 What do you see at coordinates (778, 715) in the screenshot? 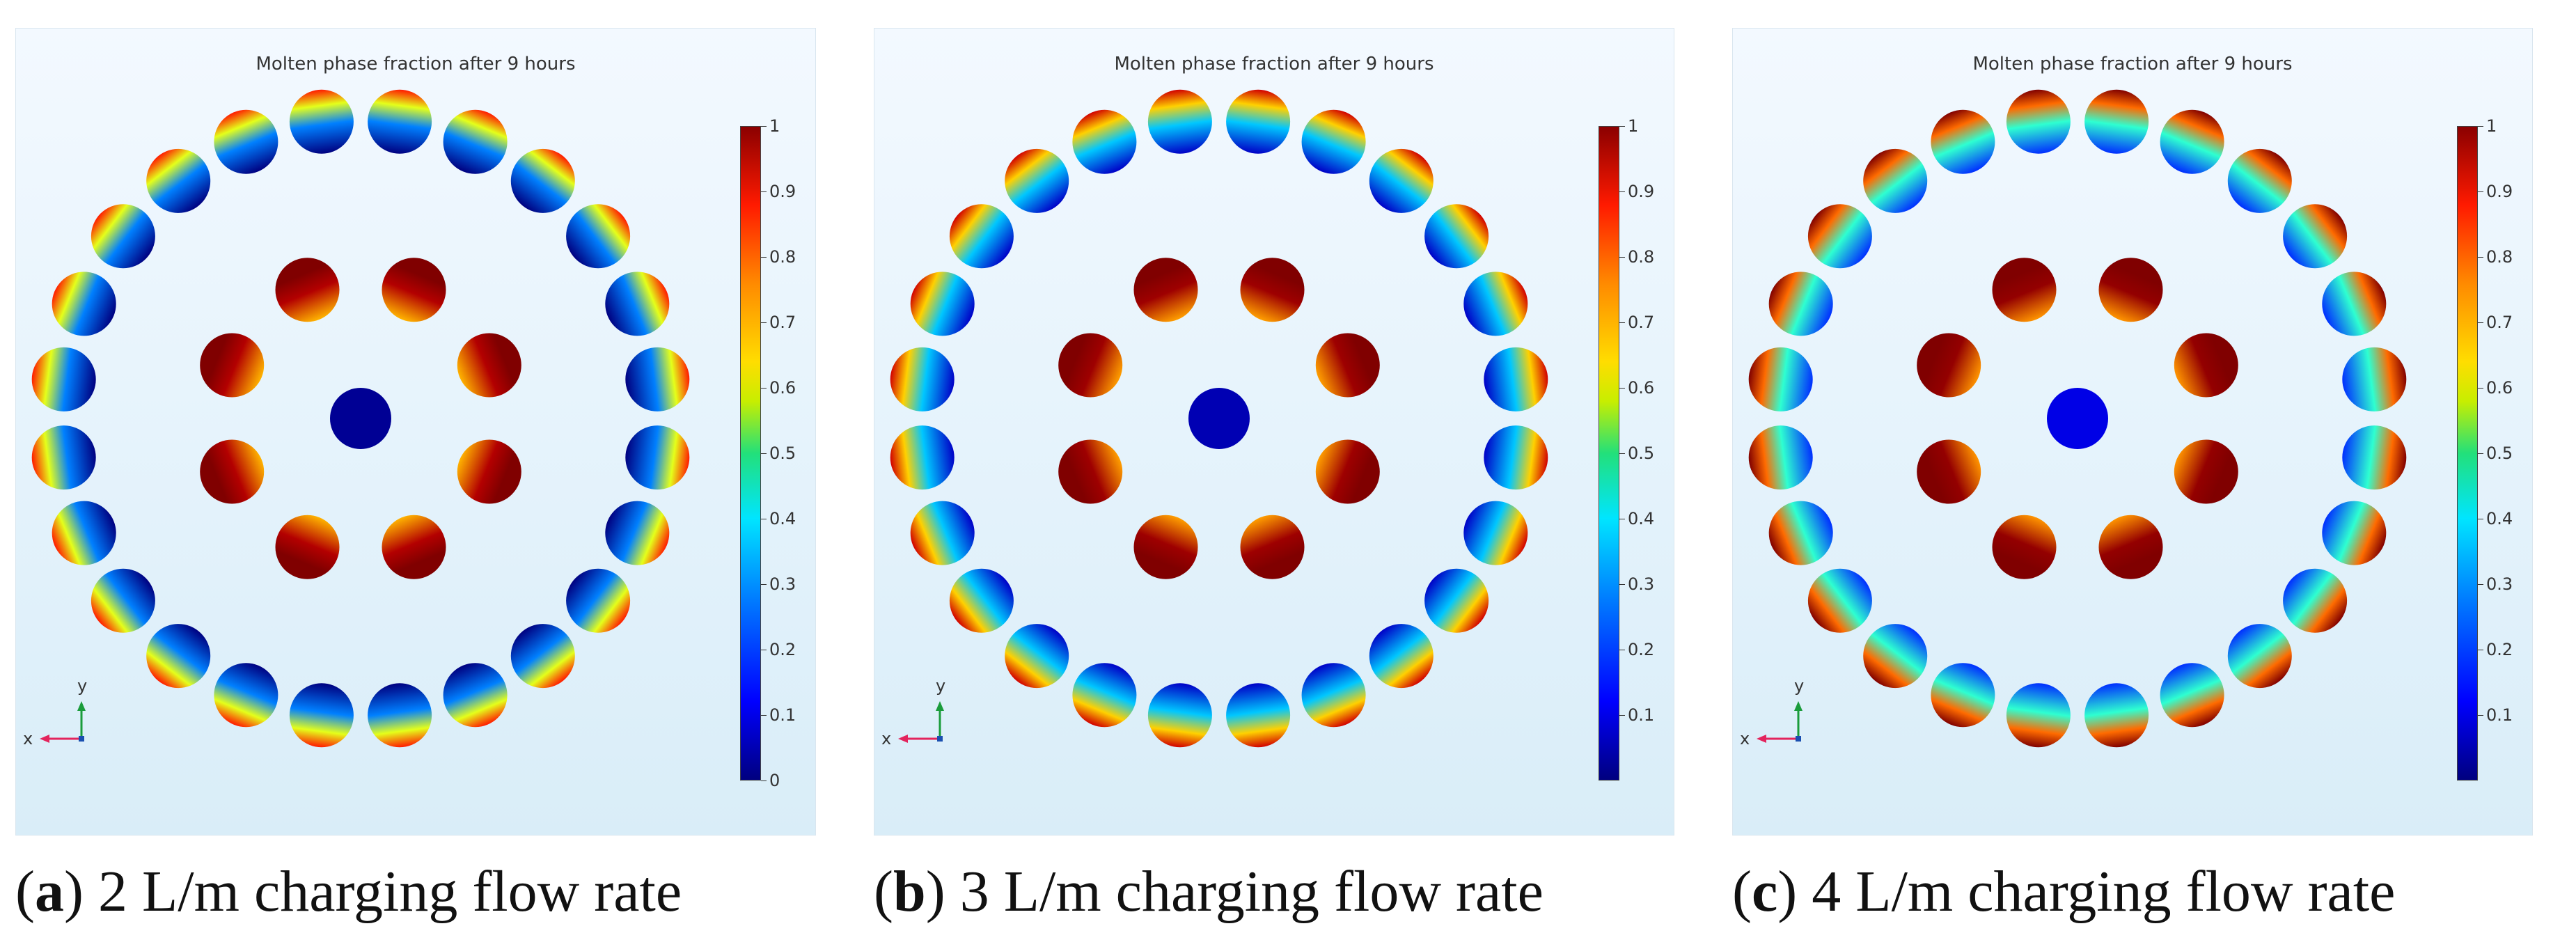
I see `colorbar-tick: 0.1` at bounding box center [778, 715].